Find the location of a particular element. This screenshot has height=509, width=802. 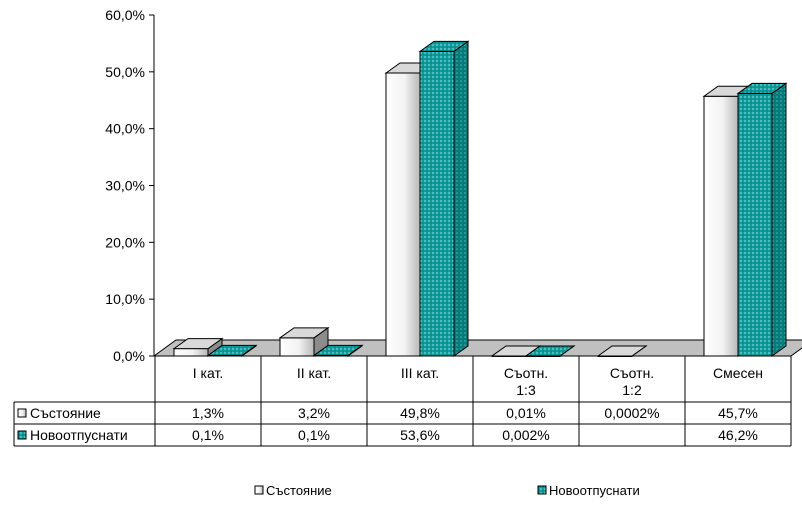

data-cell: 0,01% is located at coordinates (526, 413).